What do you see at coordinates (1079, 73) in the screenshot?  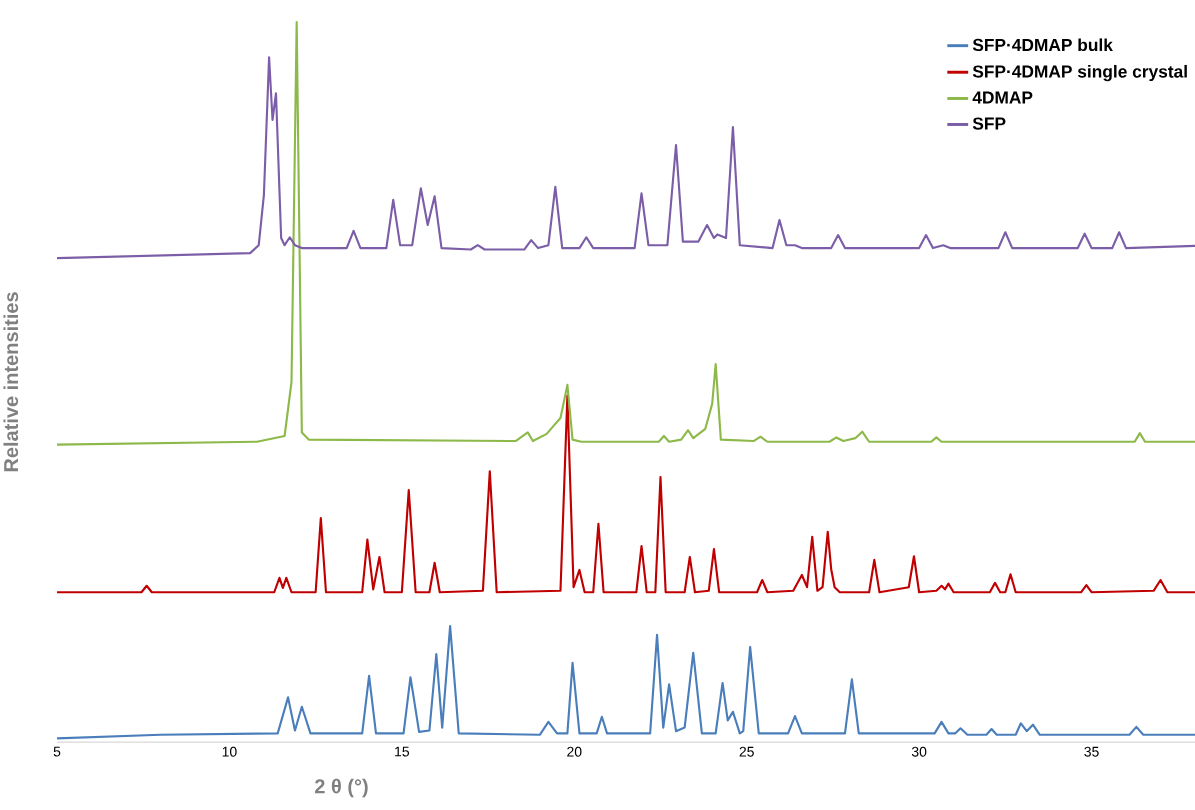 I see `legend-label: SFP·4DMAP single crystal` at bounding box center [1079, 73].